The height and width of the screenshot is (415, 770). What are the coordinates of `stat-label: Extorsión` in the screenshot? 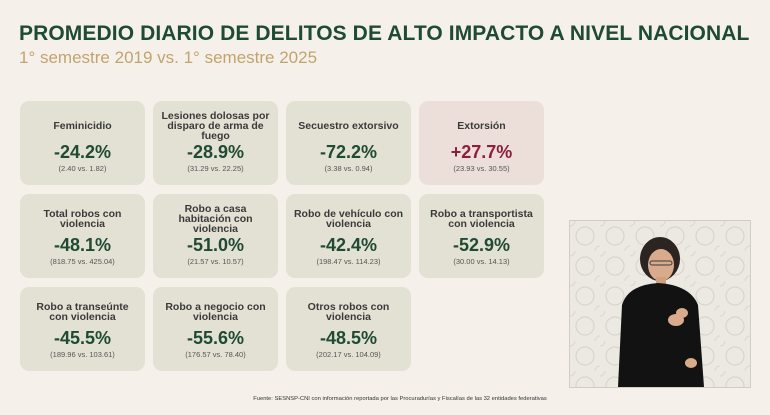 It's located at (481, 126).